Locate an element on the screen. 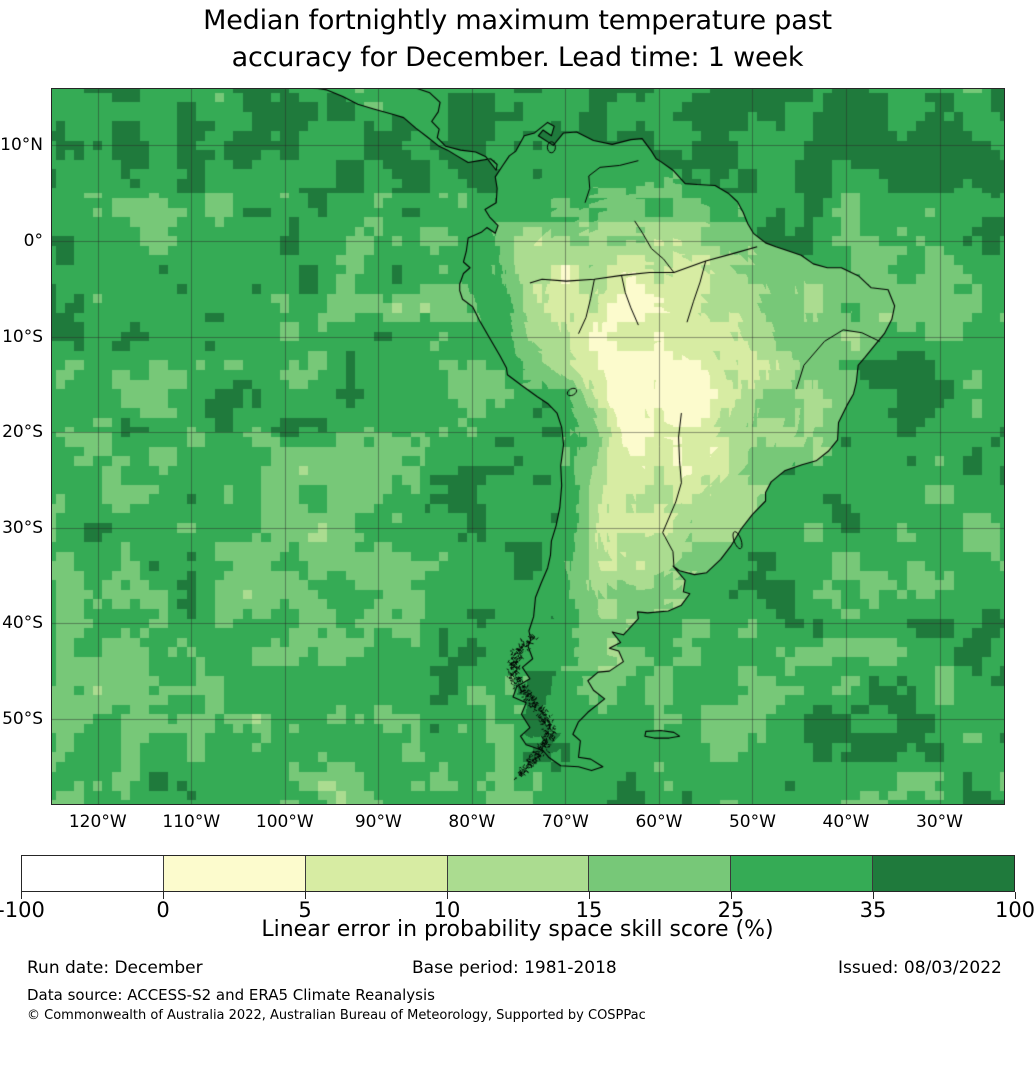  x-tick-label: 90°W is located at coordinates (378, 822).